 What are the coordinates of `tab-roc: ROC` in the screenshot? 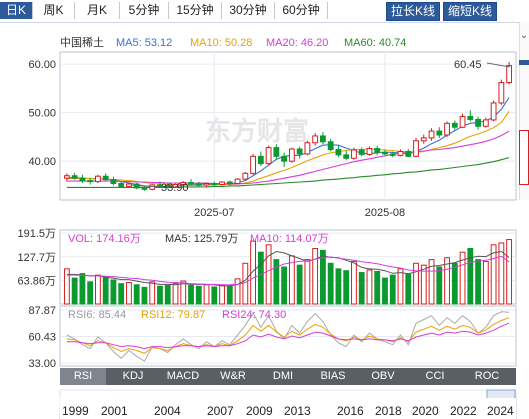 It's located at (487, 376).